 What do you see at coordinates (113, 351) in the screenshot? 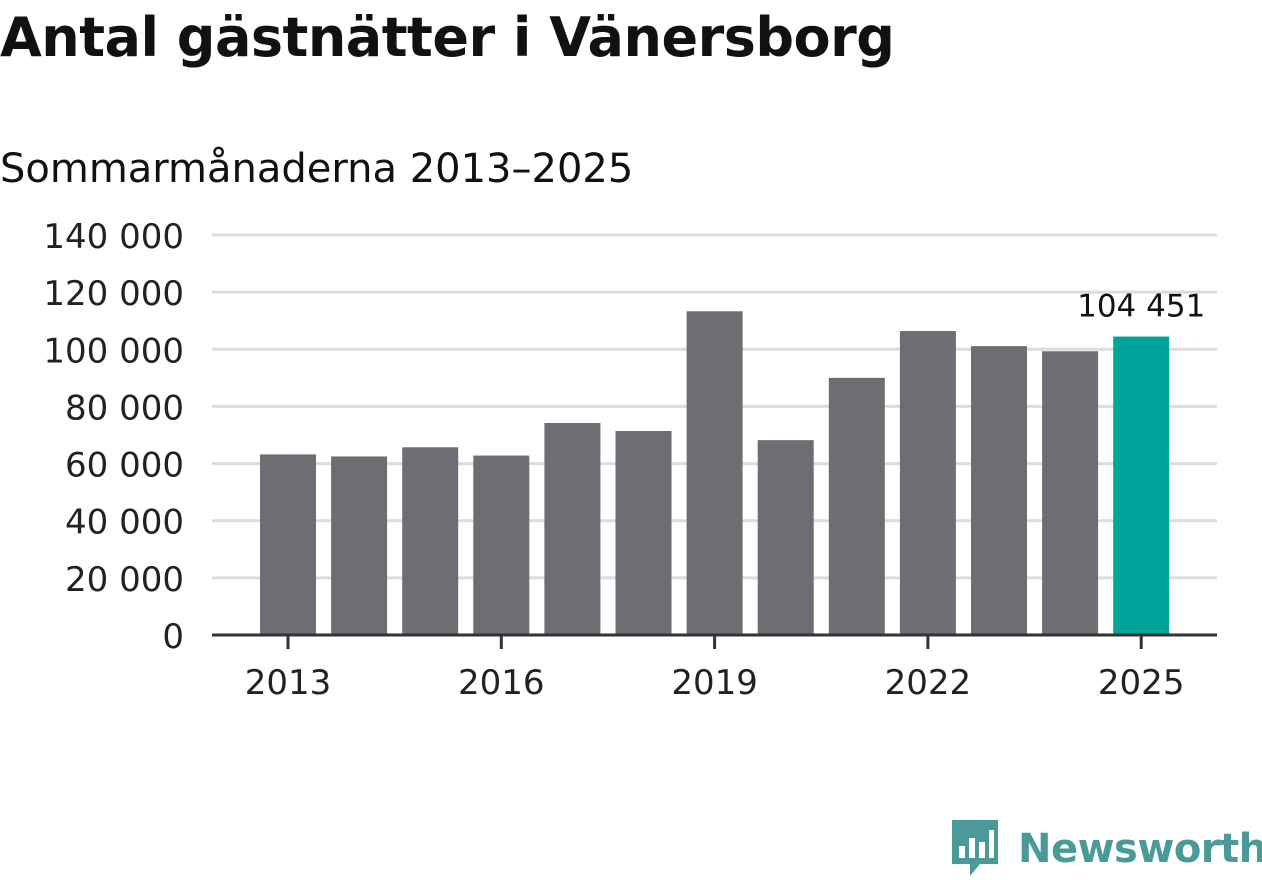
I see `y-tick-label: 100 000` at bounding box center [113, 351].